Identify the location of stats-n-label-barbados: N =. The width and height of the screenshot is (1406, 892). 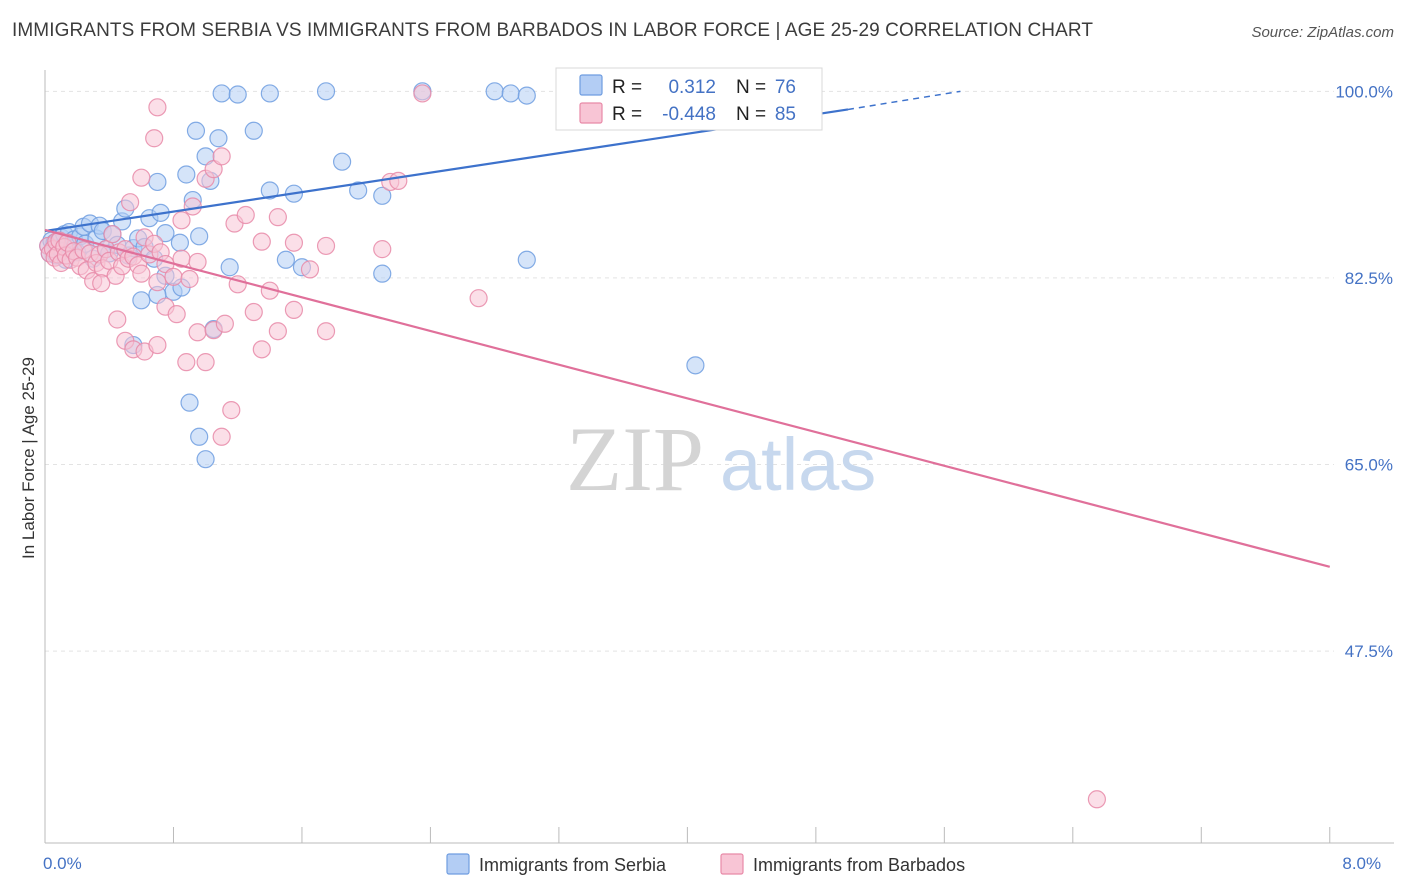
(751, 114).